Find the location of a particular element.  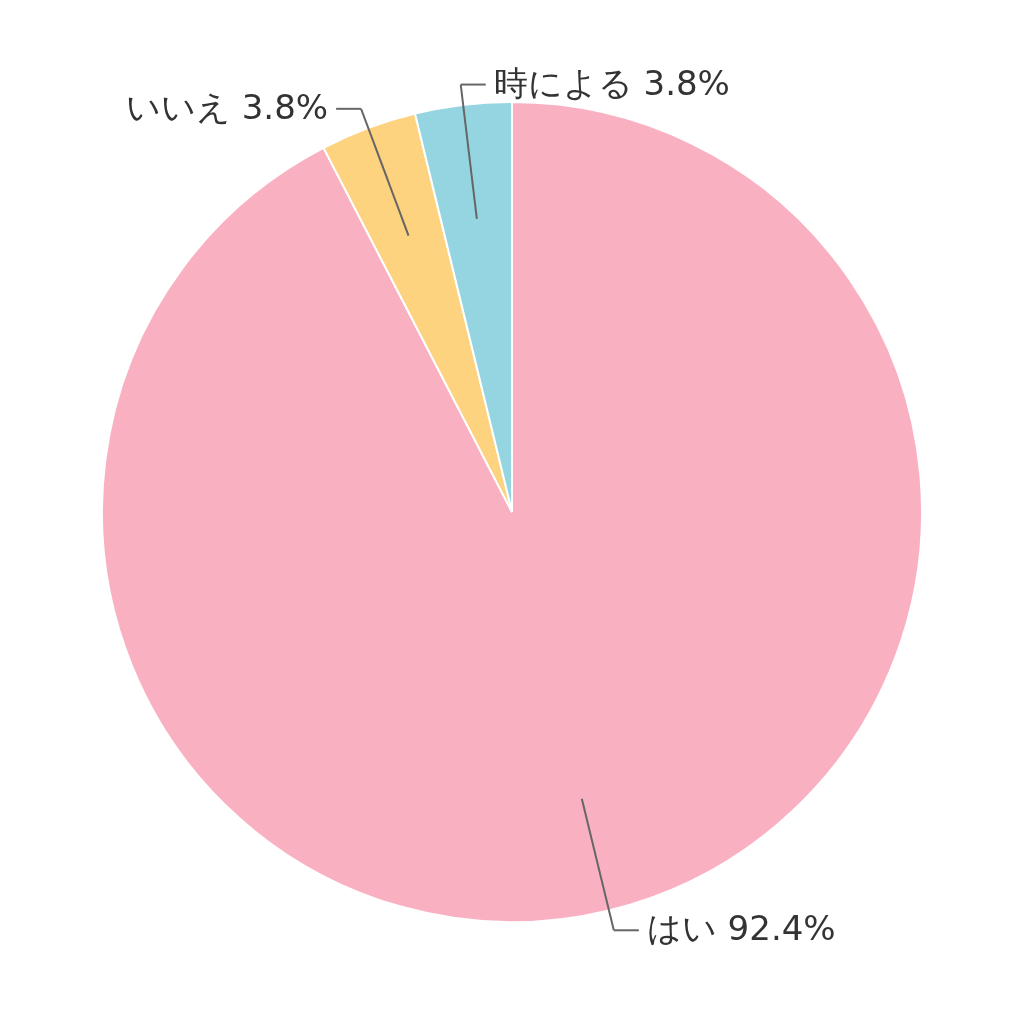

slice-label: 時による 3.8% is located at coordinates (611, 82).